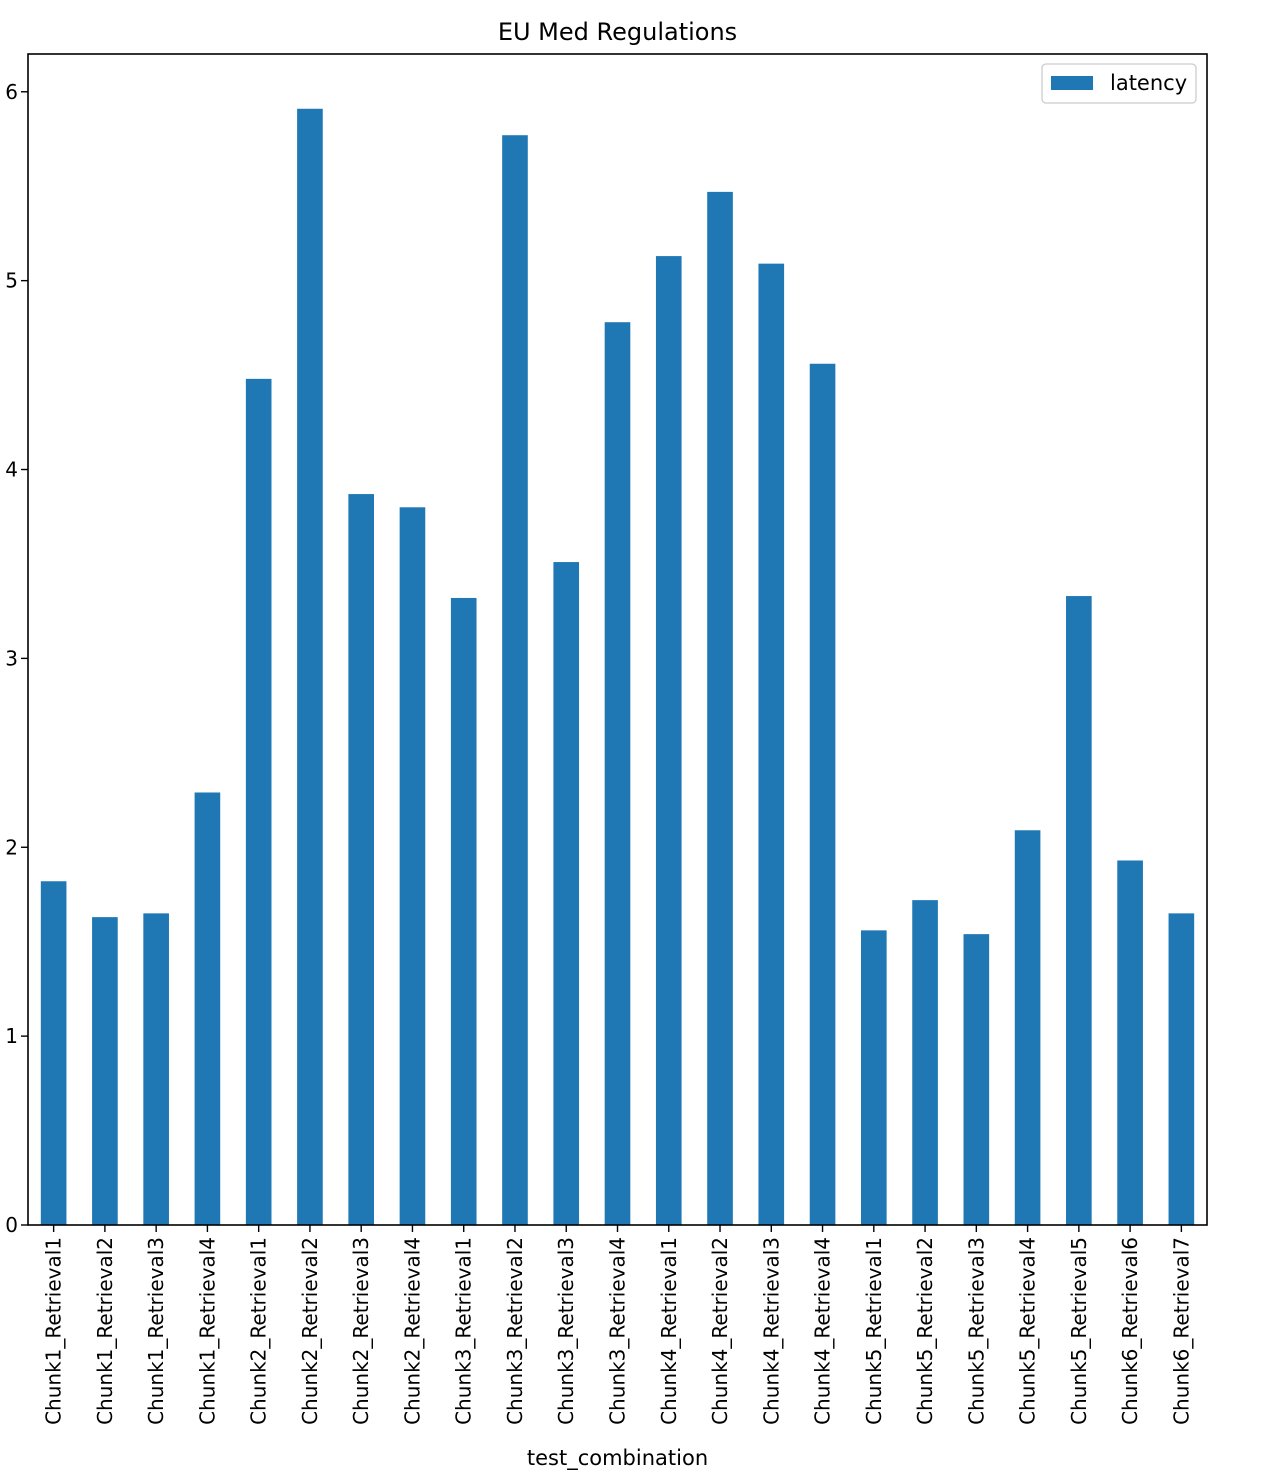  I want to click on bar-Chunk4_Retrieval3, so click(771, 744).